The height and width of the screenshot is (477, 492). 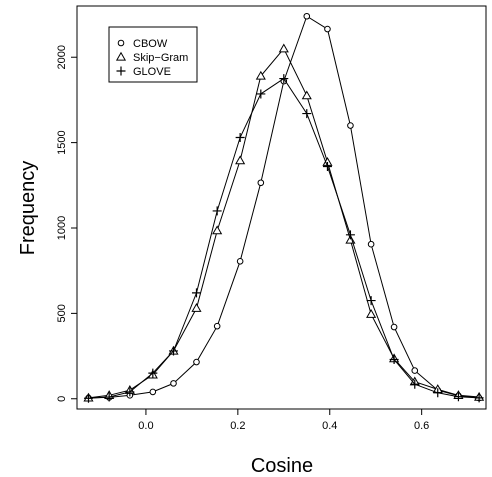 I want to click on legend-item-cbow: CBOW, so click(x=142, y=44).